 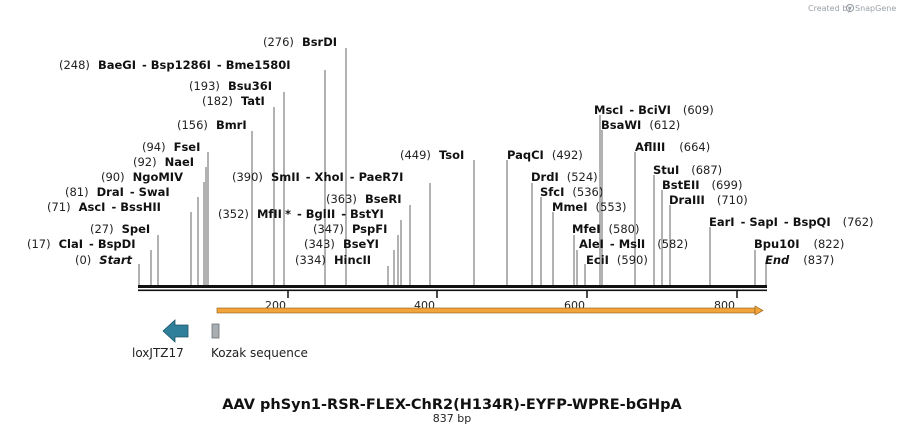 What do you see at coordinates (300, 42) in the screenshot?
I see `site-bsrdi: (276) BsrDI` at bounding box center [300, 42].